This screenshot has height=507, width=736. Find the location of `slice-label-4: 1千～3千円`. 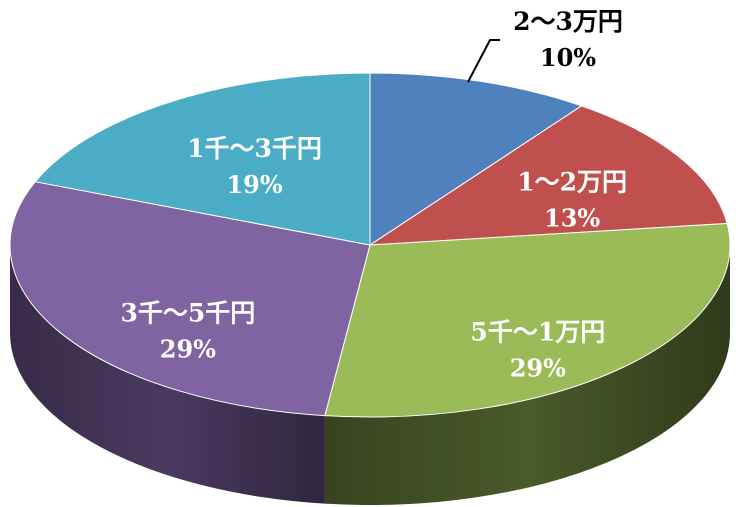

slice-label-4: 1千～3千円 is located at coordinates (254, 148).